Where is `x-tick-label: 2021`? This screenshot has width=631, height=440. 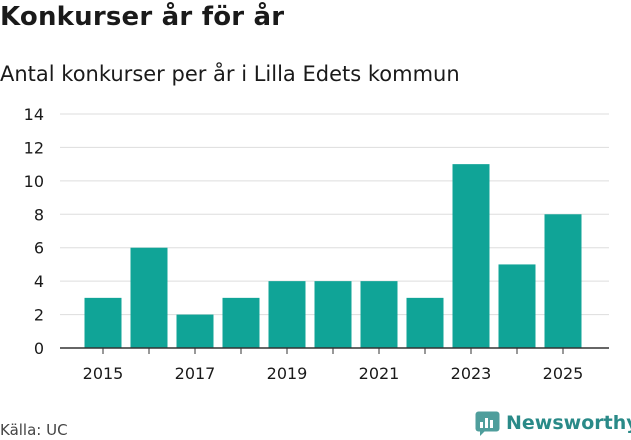 x-tick-label: 2021 is located at coordinates (379, 373).